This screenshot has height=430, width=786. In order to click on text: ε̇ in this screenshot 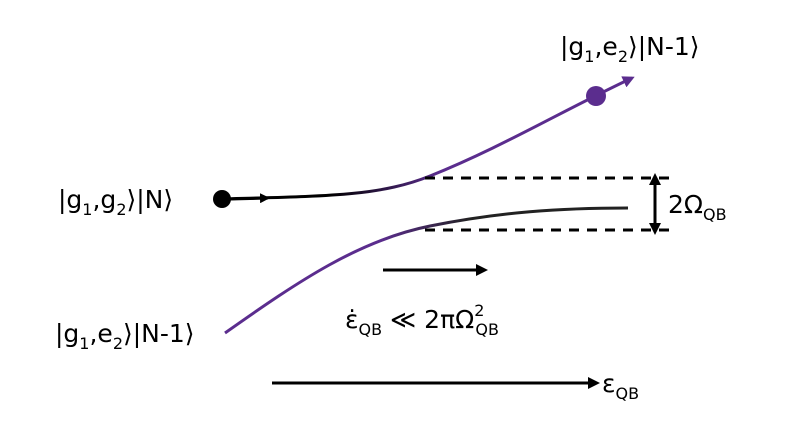, I will do `click(352, 319)`.